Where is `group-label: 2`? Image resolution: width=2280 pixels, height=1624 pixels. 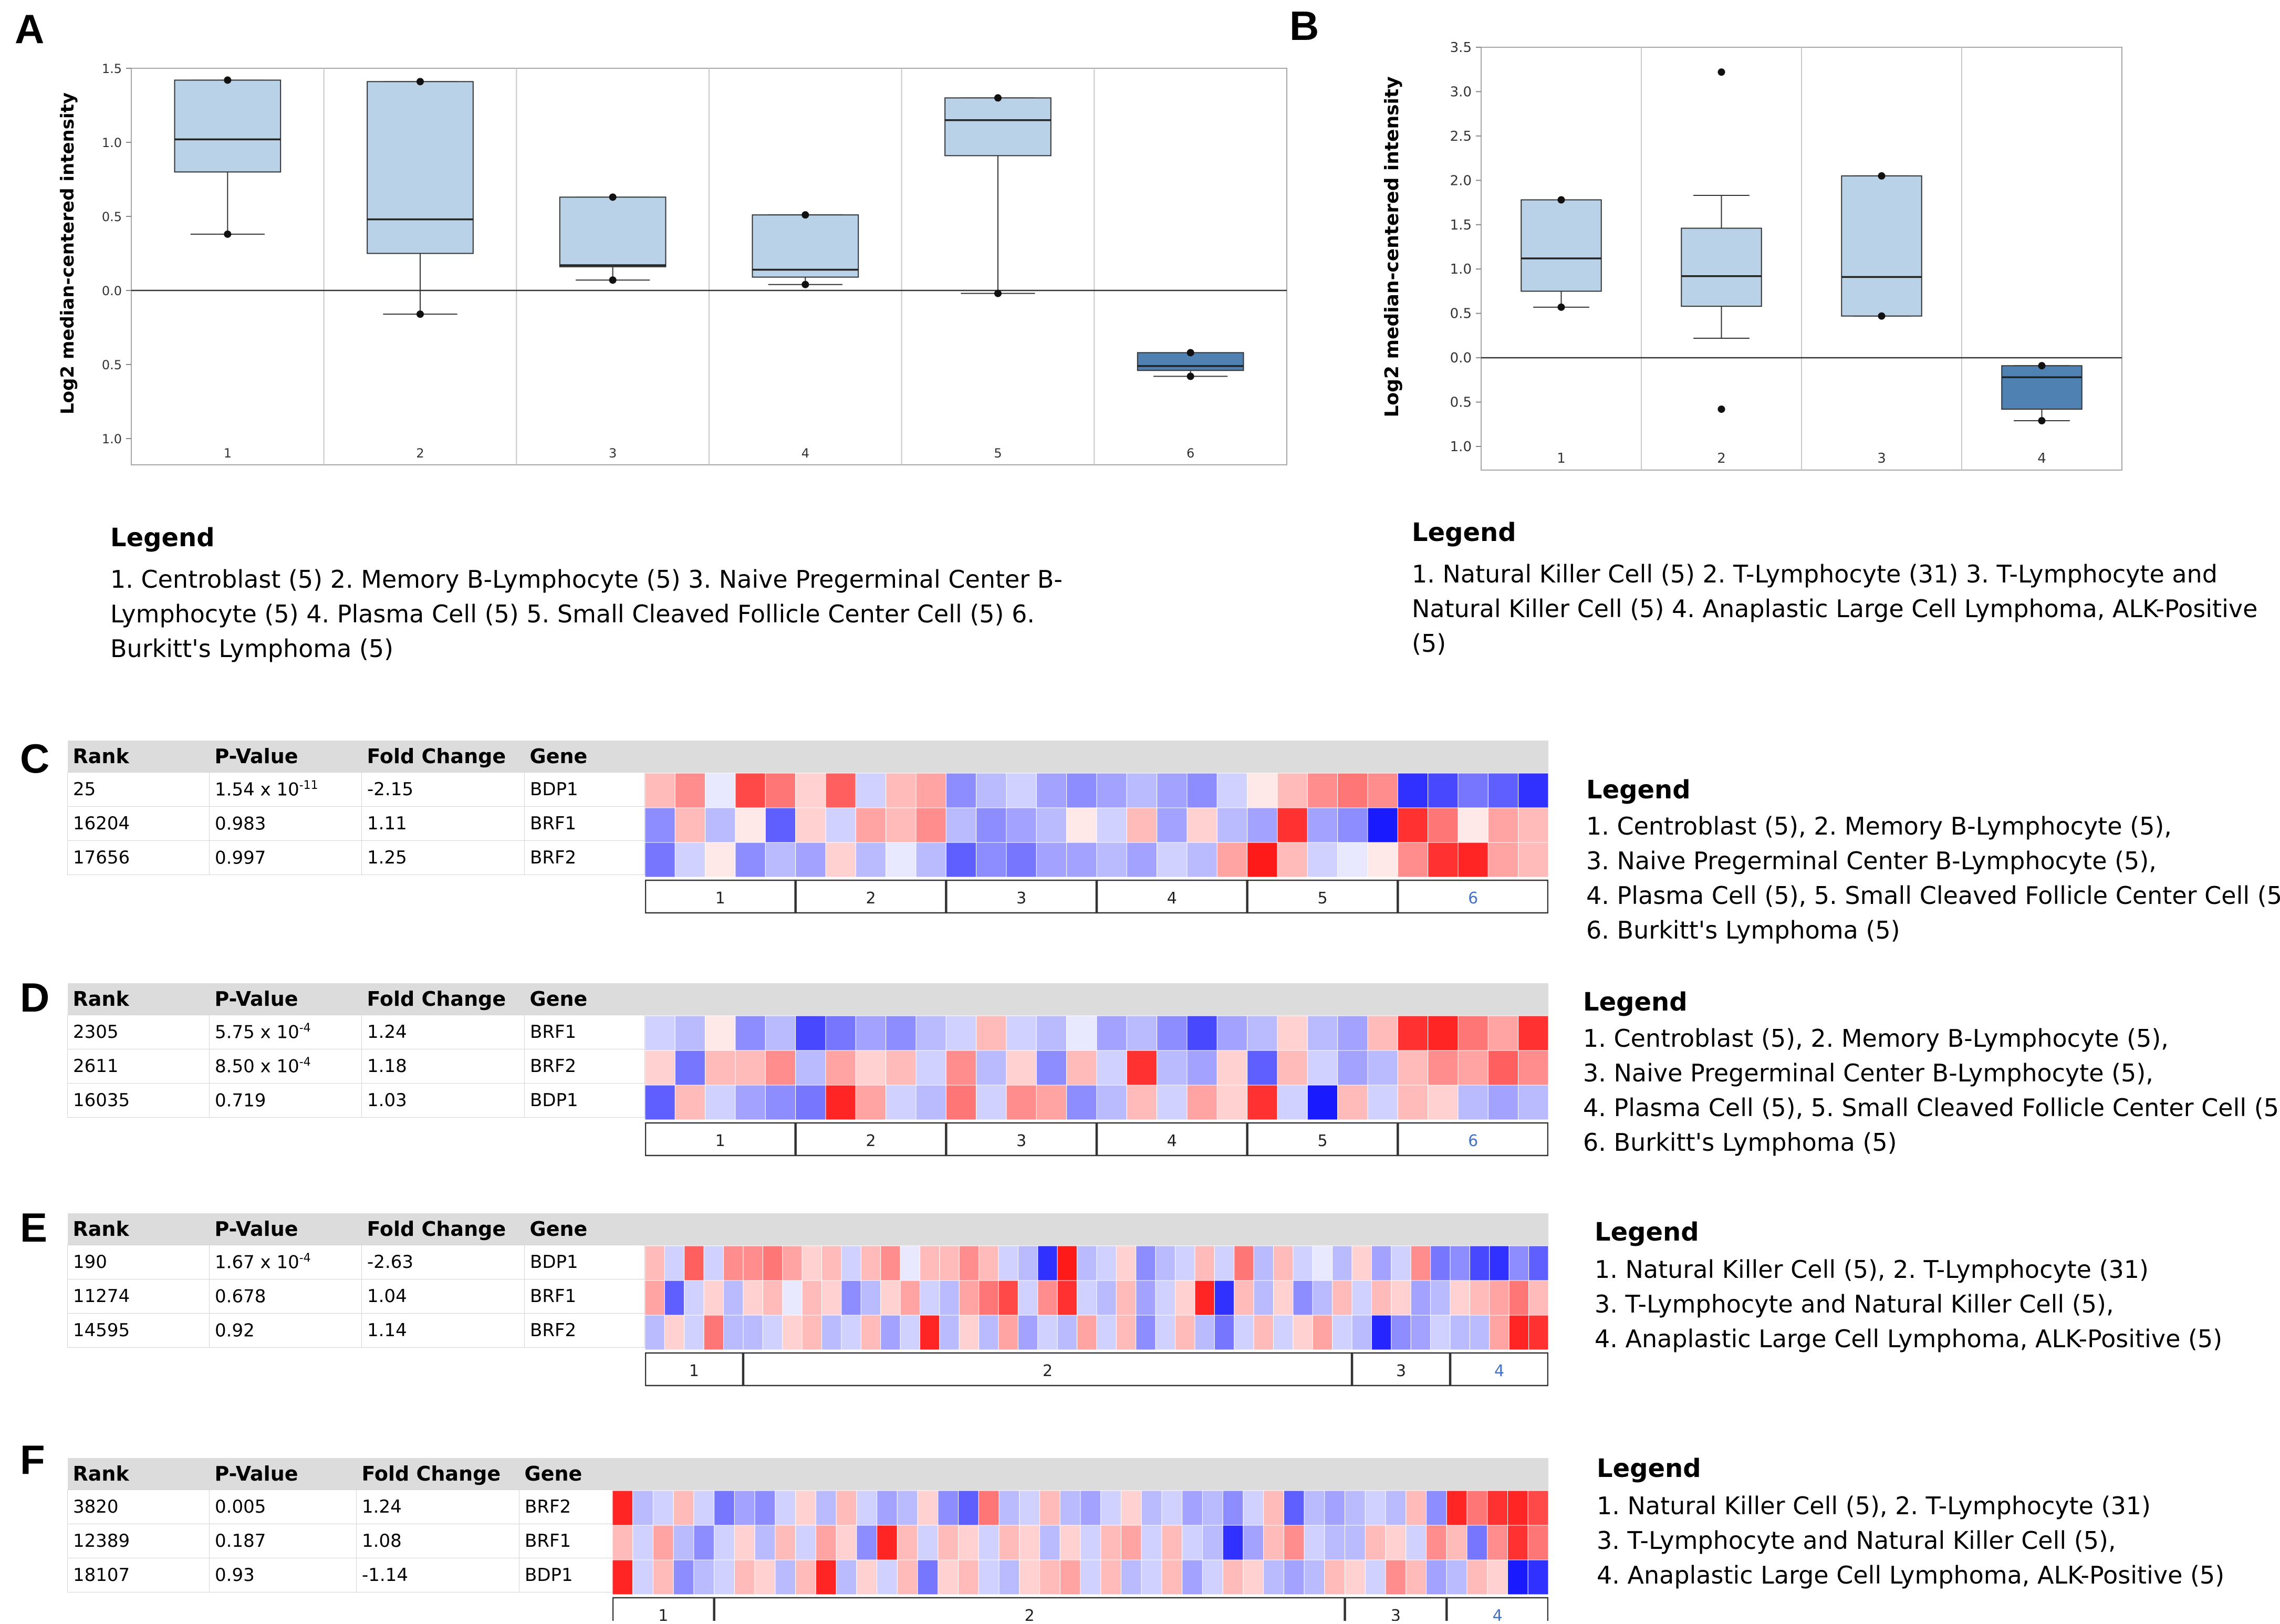
group-label: 2 is located at coordinates (1048, 1371).